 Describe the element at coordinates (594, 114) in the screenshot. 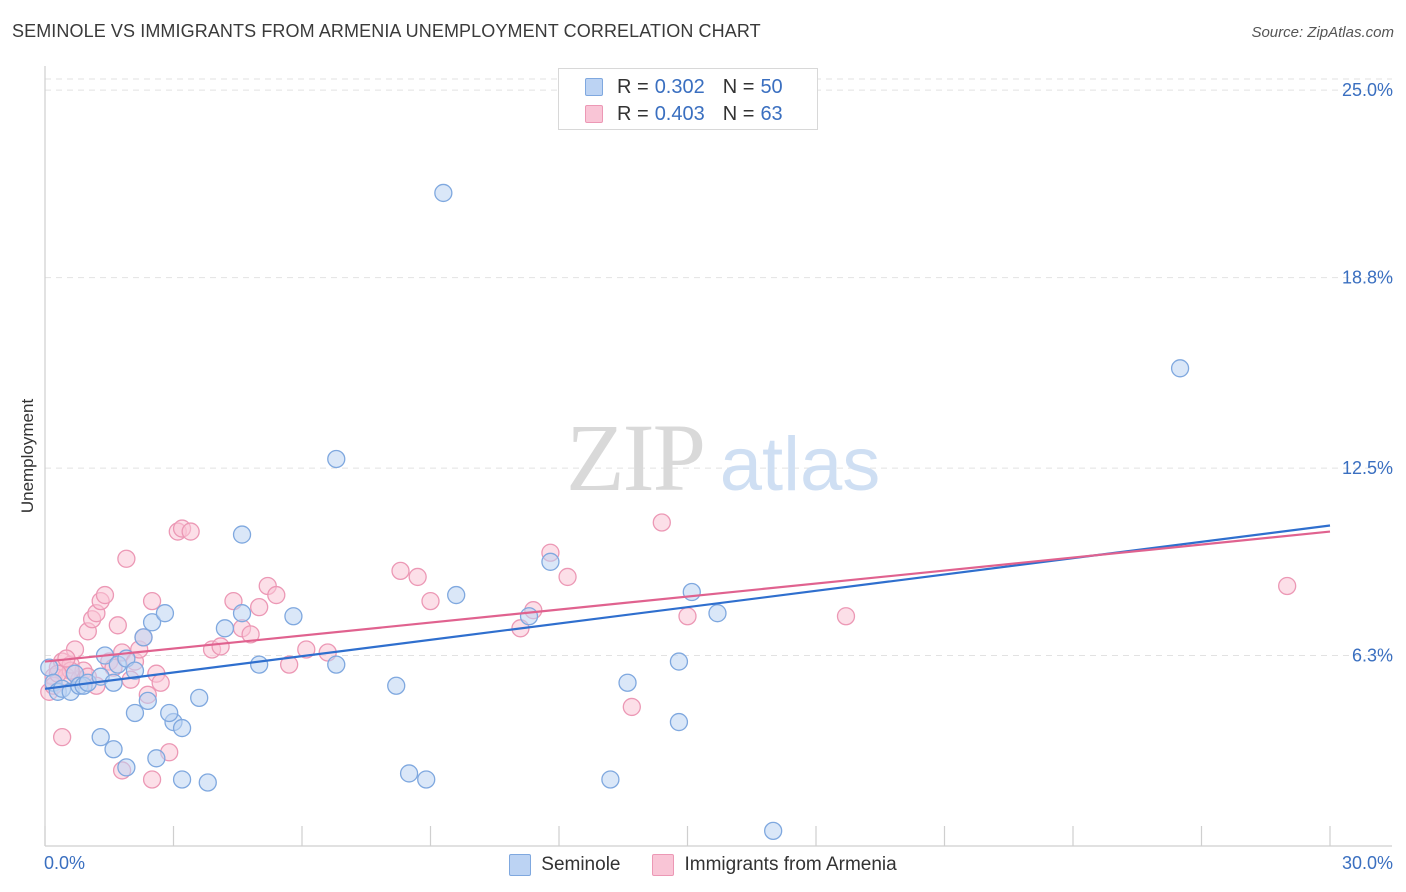

I see `legend-swatch-armenia` at that location.